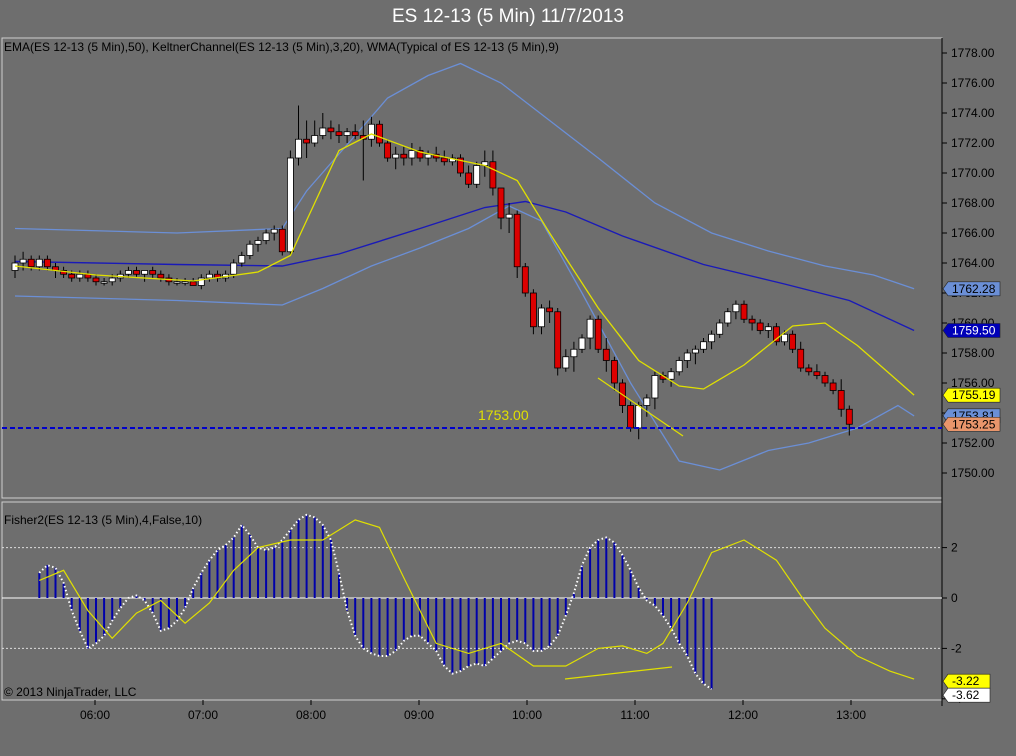 Image resolution: width=1016 pixels, height=756 pixels. What do you see at coordinates (956, 648) in the screenshot?
I see `fisher-y-tick-label: -2` at bounding box center [956, 648].